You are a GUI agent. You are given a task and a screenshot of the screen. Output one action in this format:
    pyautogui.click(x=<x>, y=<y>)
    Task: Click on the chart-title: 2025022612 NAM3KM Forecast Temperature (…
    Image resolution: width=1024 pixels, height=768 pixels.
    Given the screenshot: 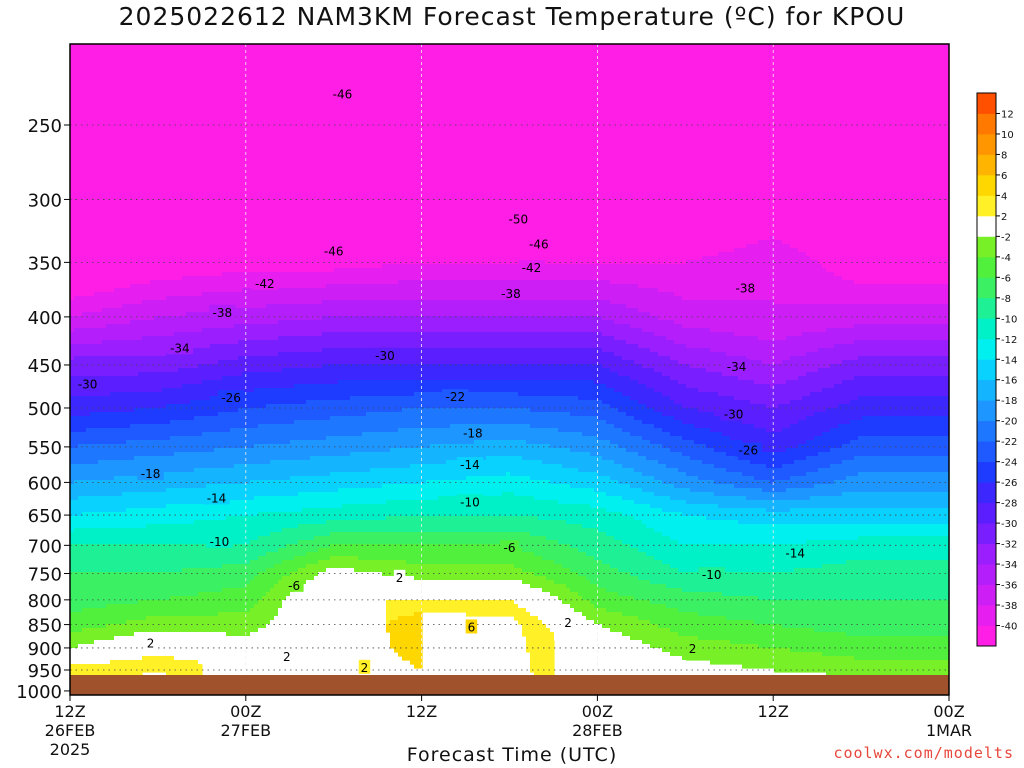 What is the action you would take?
    pyautogui.click(x=512, y=16)
    